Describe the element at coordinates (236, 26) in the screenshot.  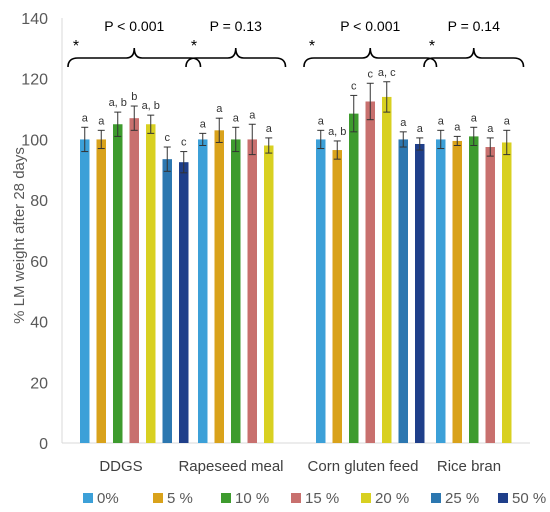
I see `p-value-label: P = 0.13` at that location.